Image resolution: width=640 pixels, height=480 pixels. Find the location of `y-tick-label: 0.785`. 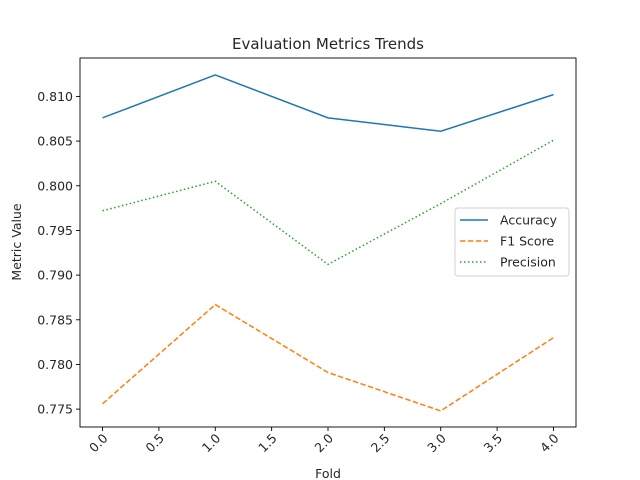

y-tick-label: 0.785 is located at coordinates (55, 319).